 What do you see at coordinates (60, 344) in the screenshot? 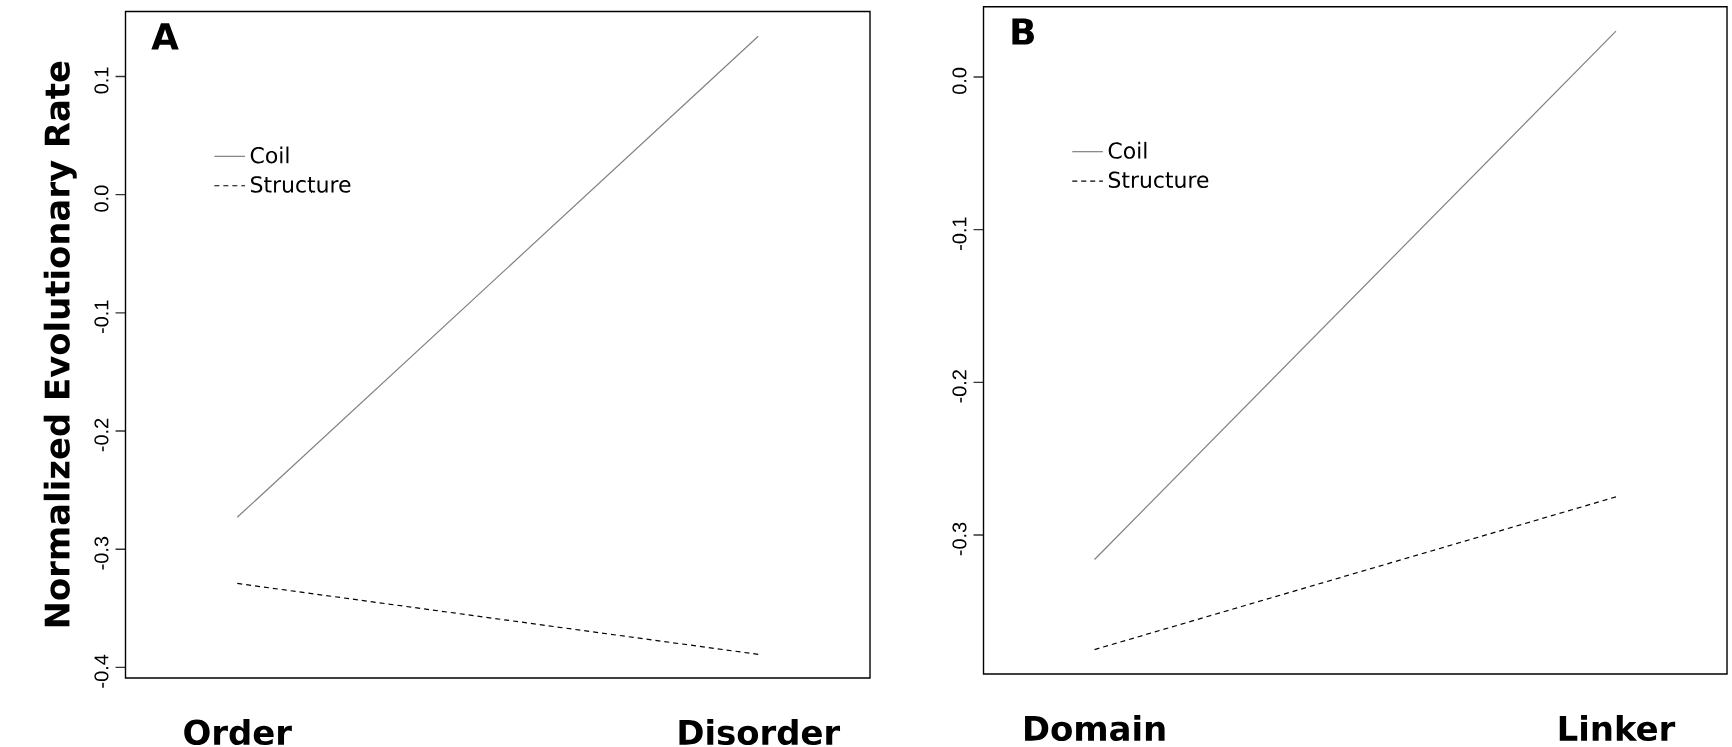
I see `y-axis-title: Normalized Evolutionary Rate` at bounding box center [60, 344].